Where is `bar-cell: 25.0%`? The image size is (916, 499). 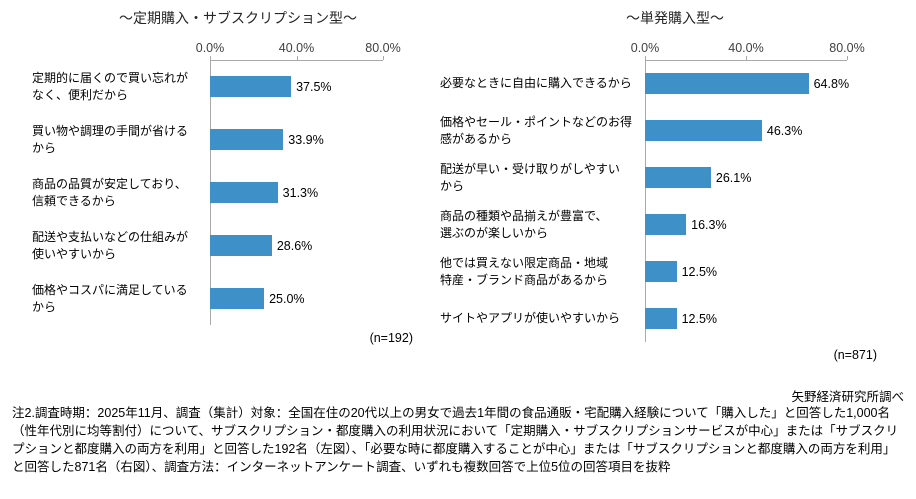 bar-cell: 25.0% is located at coordinates (296, 298).